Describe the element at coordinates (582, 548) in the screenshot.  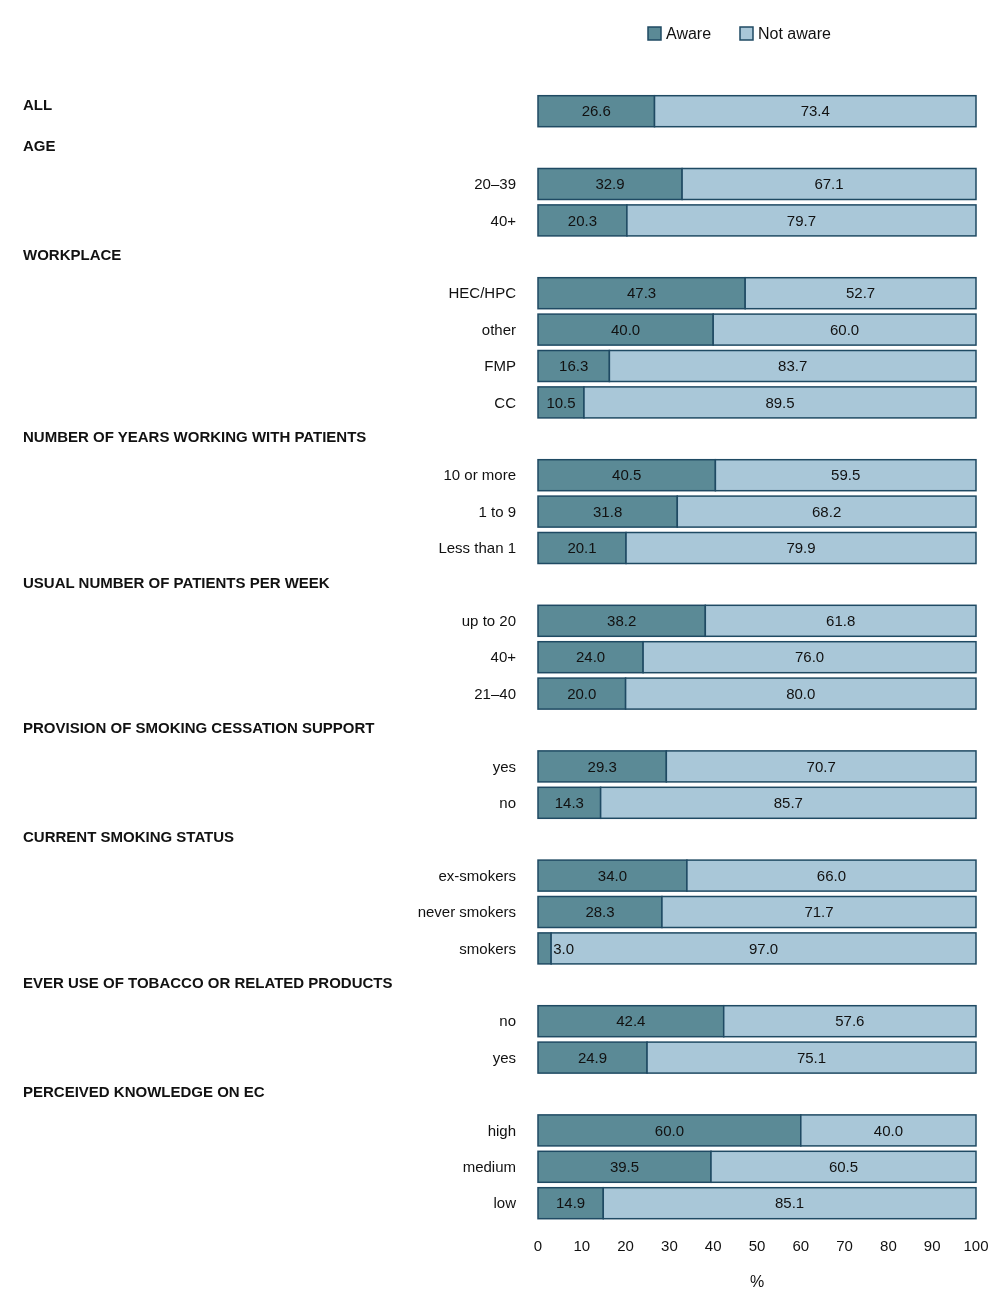
I see `data-label: 20.1` at that location.